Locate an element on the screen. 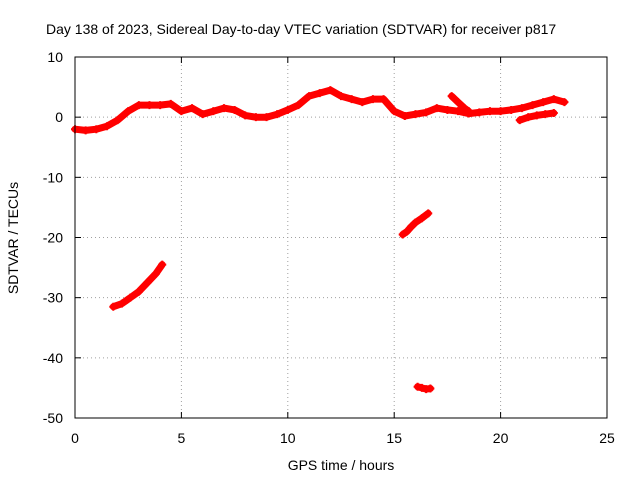 The height and width of the screenshot is (480, 640). series-main-band is located at coordinates (320, 110).